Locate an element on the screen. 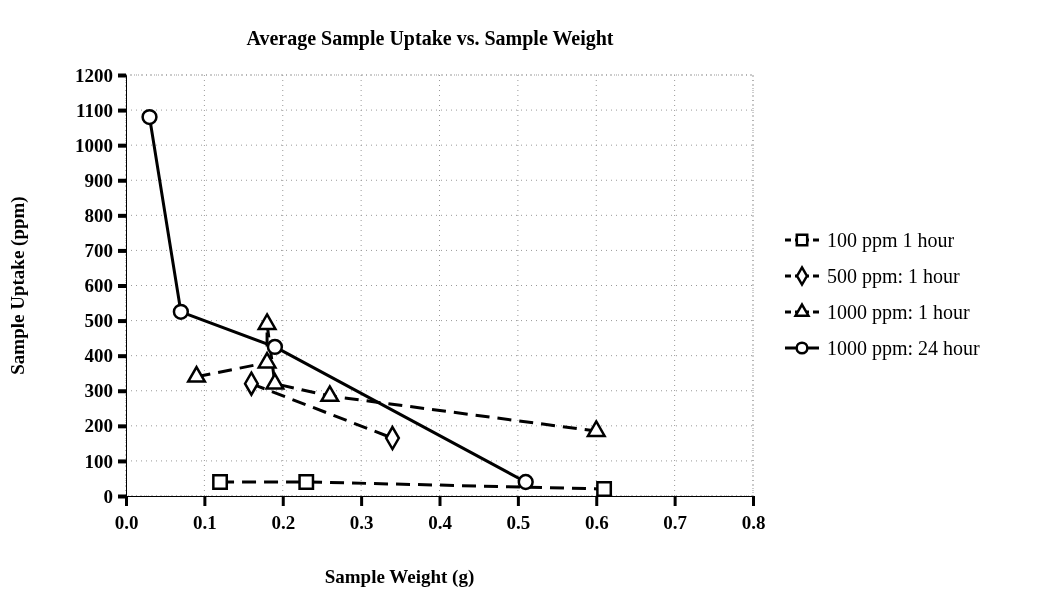  y-tick-label: 200 is located at coordinates (98, 426).